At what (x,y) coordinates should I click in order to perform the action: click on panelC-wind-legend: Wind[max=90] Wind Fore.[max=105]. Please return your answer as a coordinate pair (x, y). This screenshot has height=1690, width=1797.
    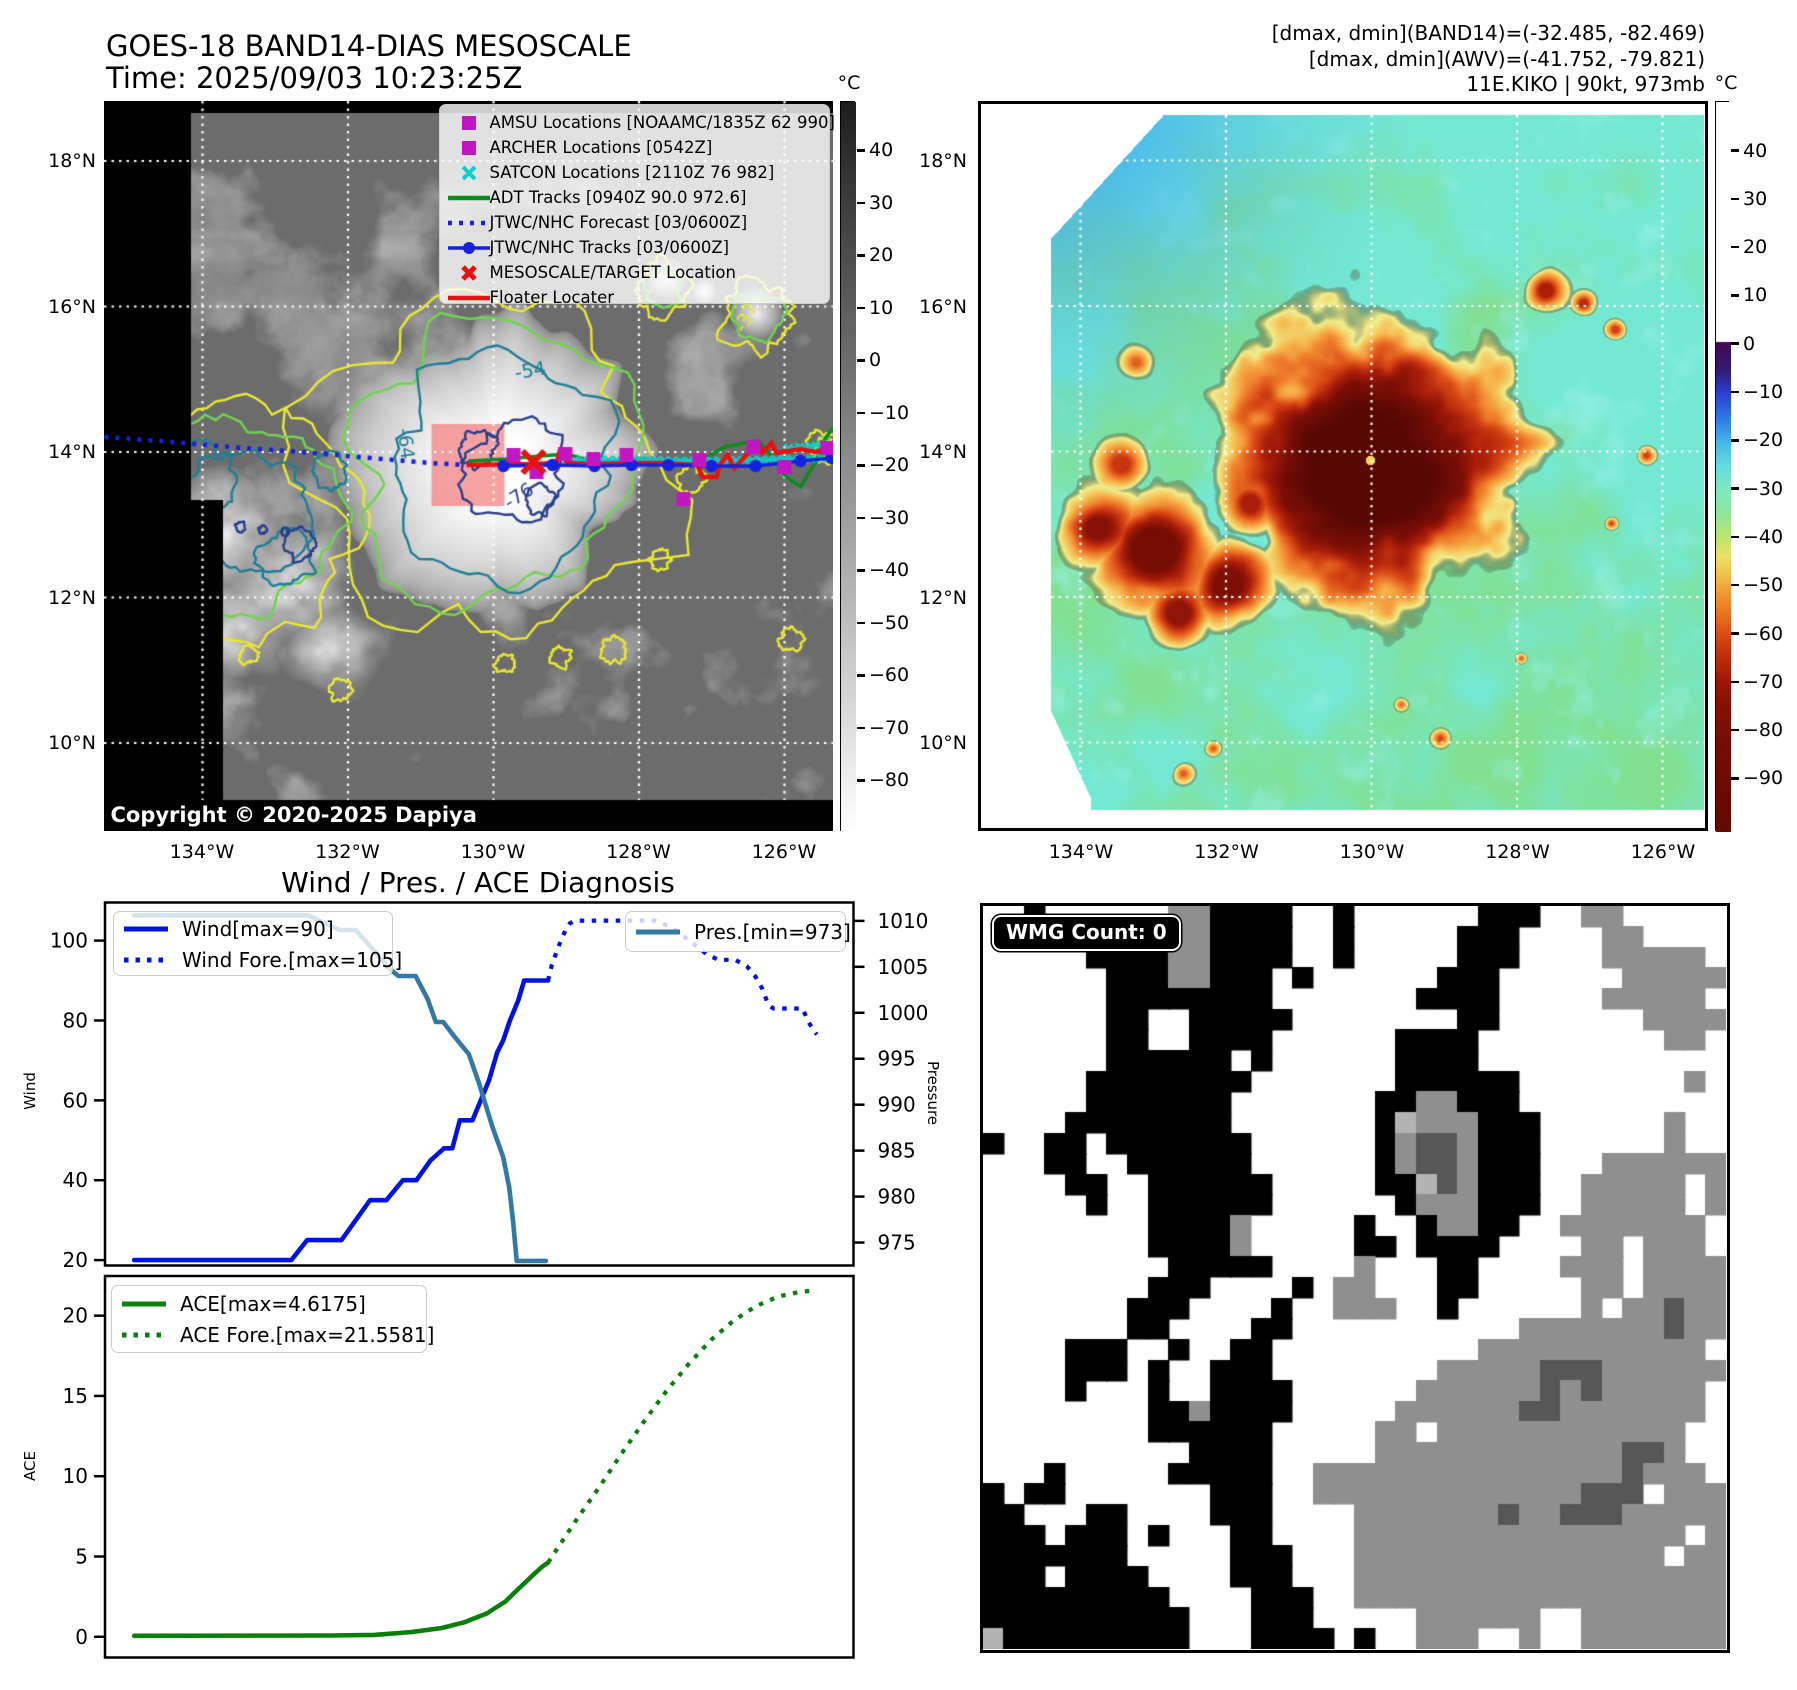
    Looking at the image, I should click on (257, 943).